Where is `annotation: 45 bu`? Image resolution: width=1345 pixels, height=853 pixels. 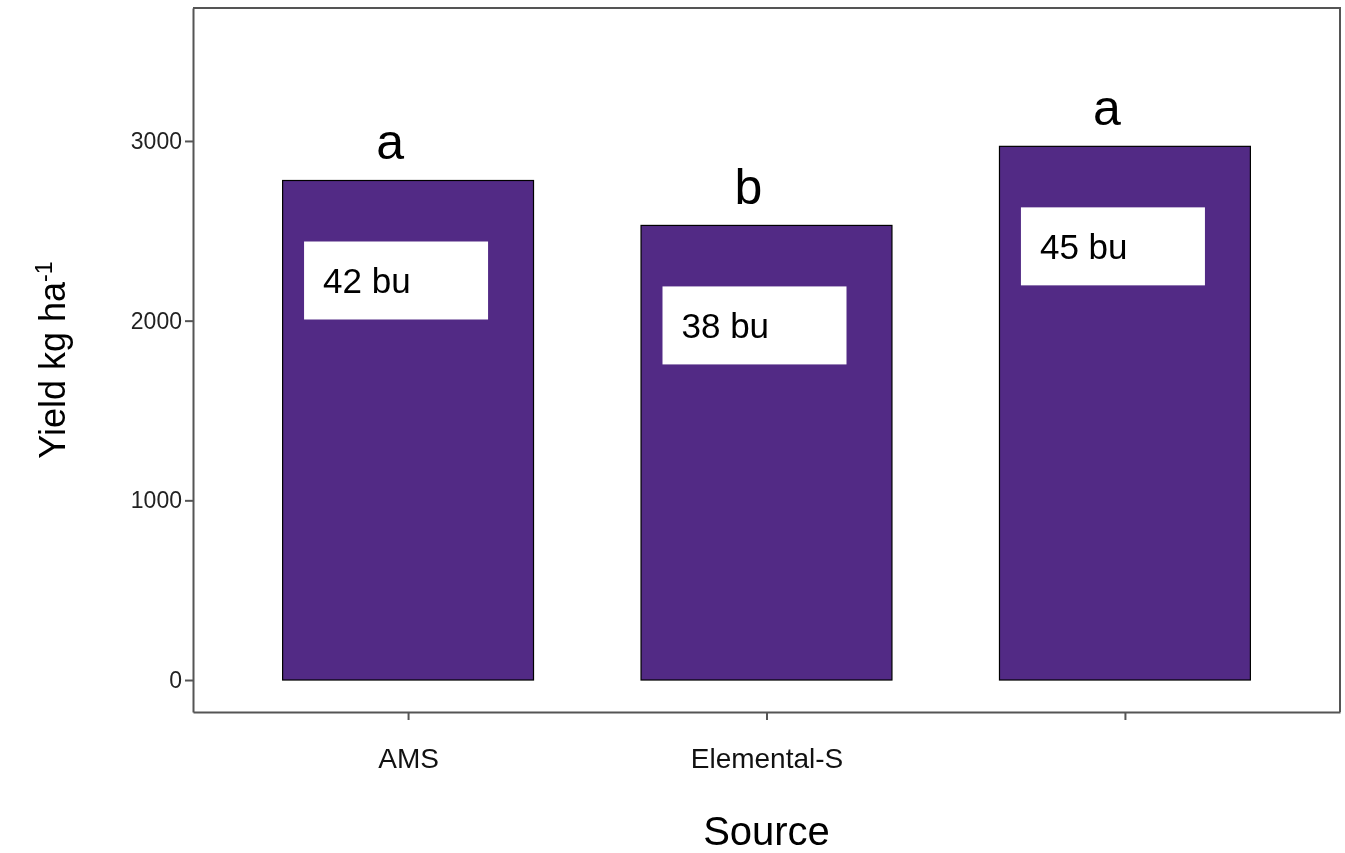 annotation: 45 bu is located at coordinates (1083, 246).